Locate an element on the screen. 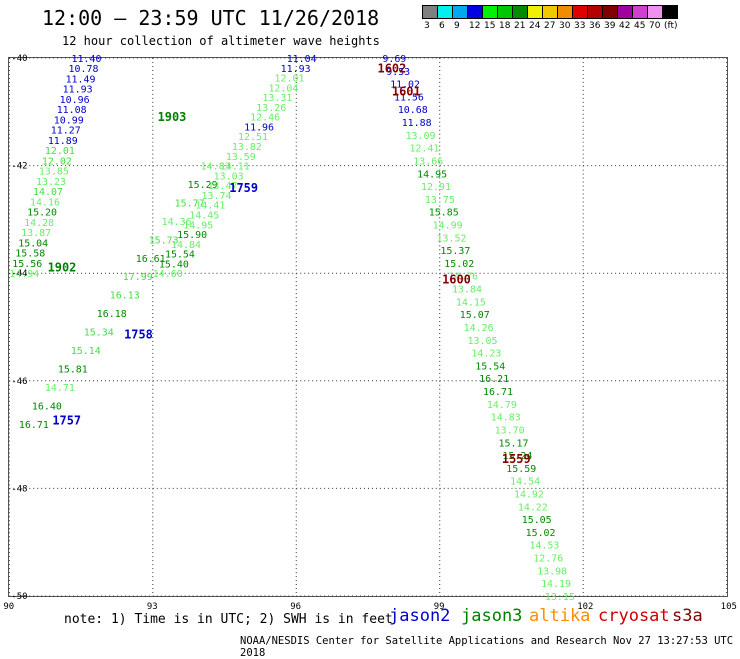  wave-height-value: 14.79 is located at coordinates (502, 405).